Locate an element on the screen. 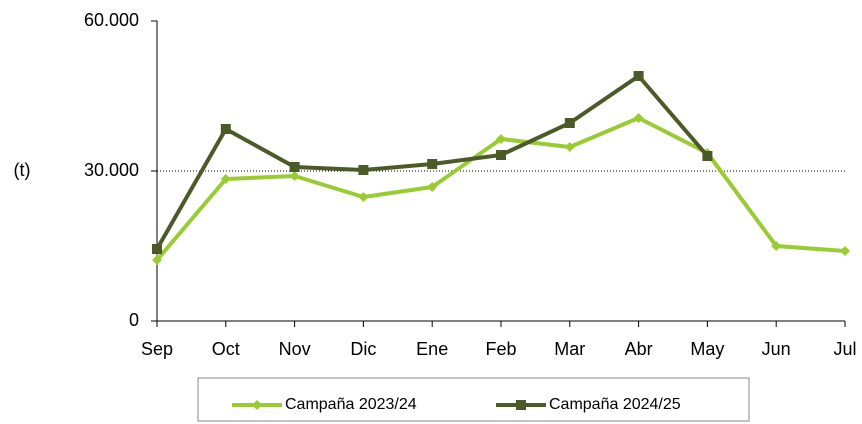 This screenshot has width=862, height=424. y-tick-label: 30.000 is located at coordinates (111, 170).